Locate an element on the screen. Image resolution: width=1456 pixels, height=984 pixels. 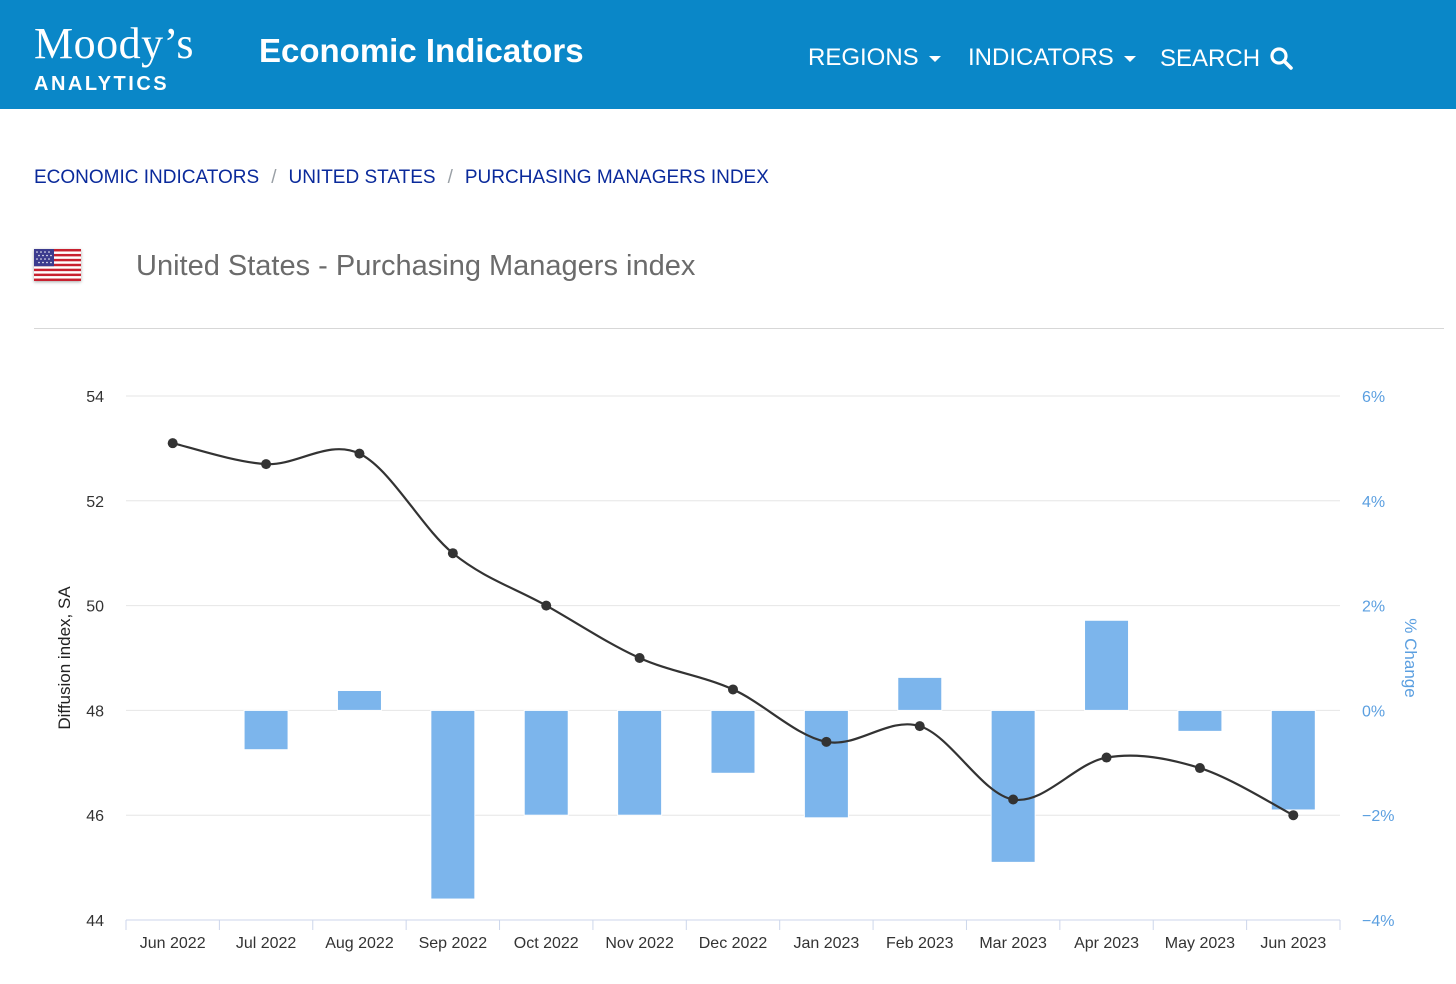
x-tick-label: Nov 2022 is located at coordinates (639, 943).